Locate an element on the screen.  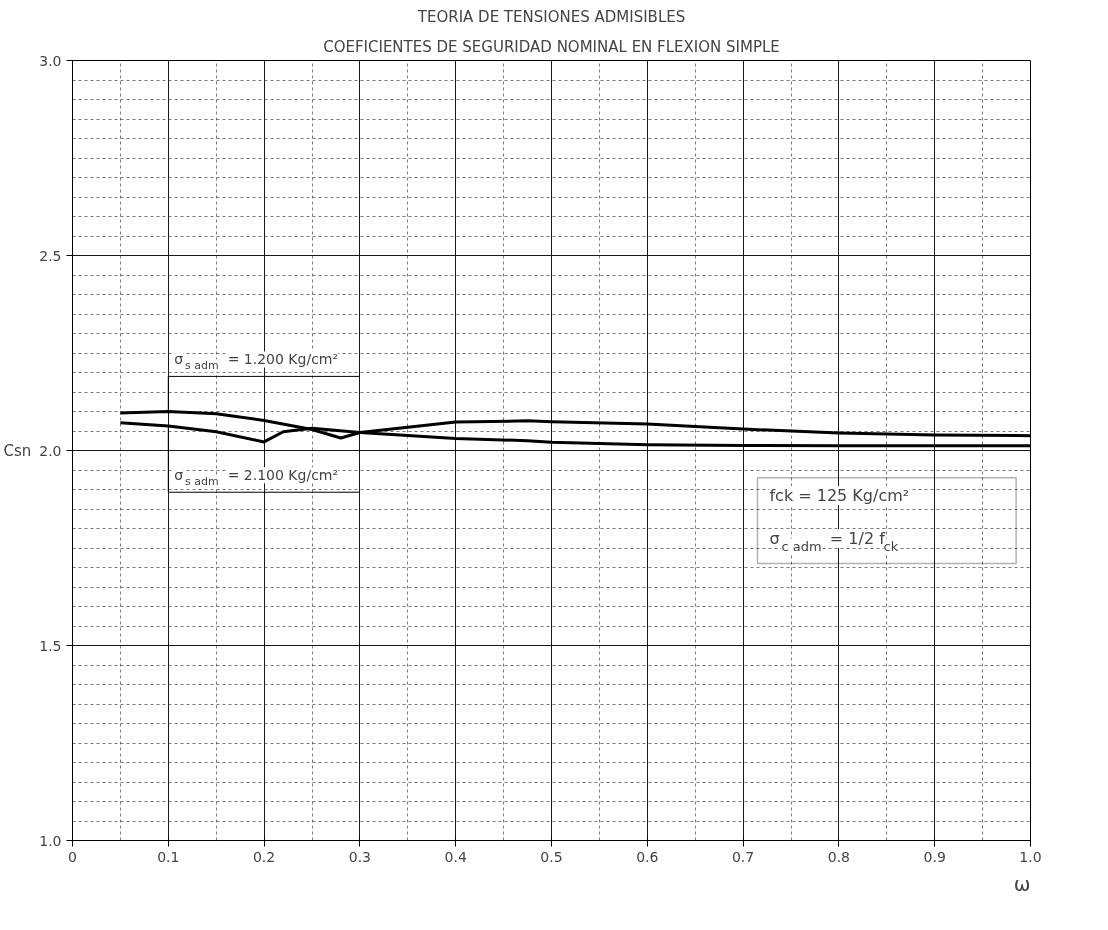
y-tick-label: 2.5 is located at coordinates (50, 255).